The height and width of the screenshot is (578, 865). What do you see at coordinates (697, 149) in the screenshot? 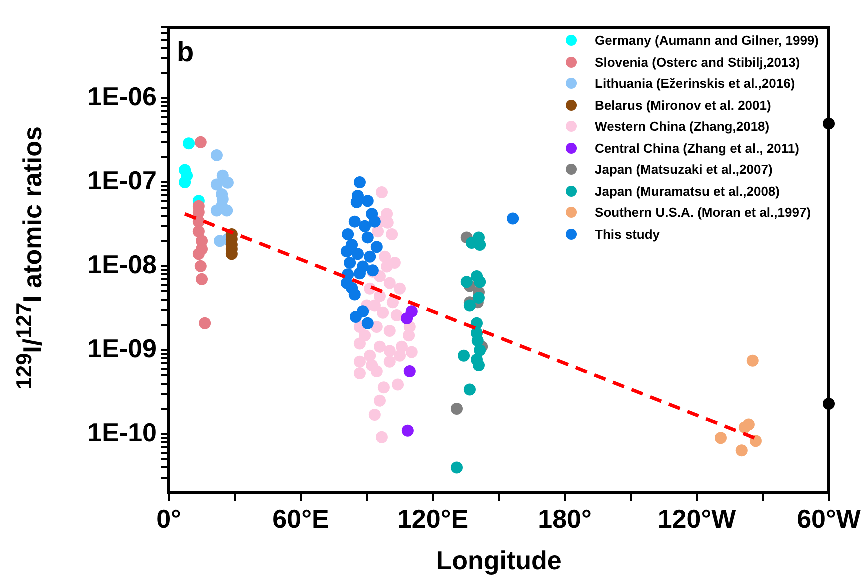
I see `legend-label: Central China (Zhang et al., 2011)` at bounding box center [697, 149].